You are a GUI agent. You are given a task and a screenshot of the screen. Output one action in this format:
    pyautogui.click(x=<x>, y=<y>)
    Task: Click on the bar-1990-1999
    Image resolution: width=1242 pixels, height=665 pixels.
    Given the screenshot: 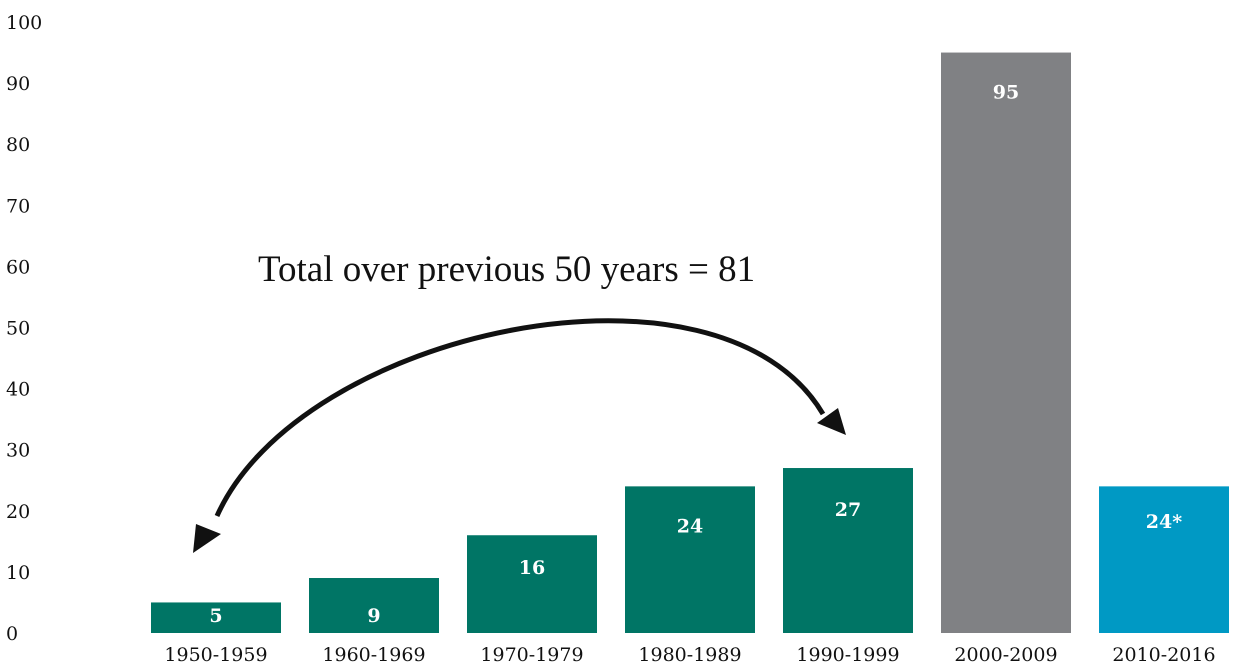 What is the action you would take?
    pyautogui.click(x=848, y=550)
    